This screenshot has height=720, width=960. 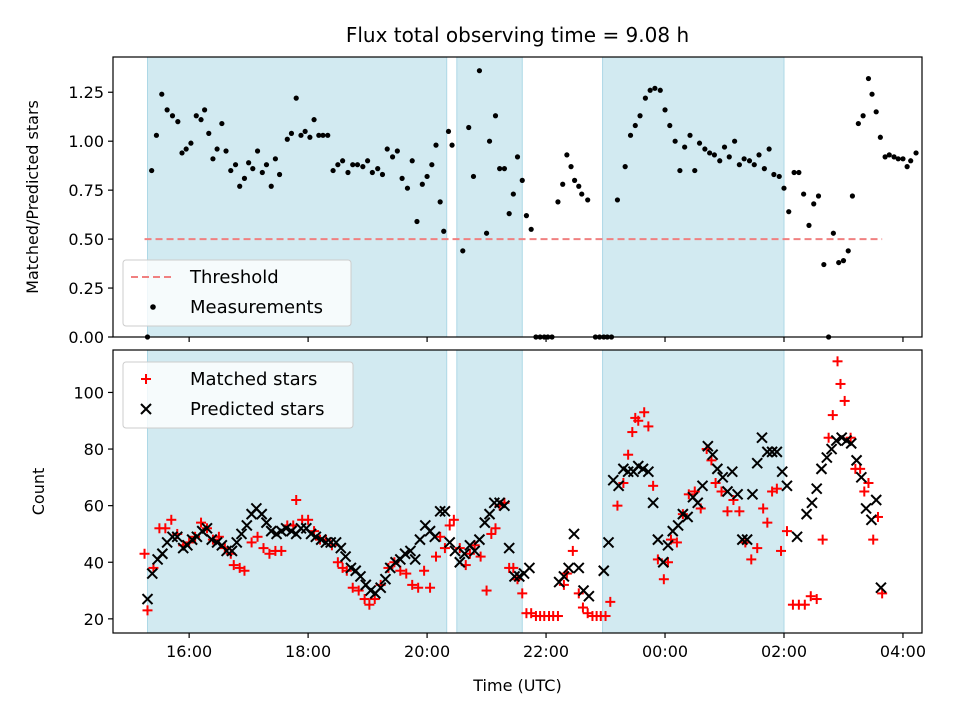 I want to click on threshold-legend-label: Threshold, so click(x=234, y=277).